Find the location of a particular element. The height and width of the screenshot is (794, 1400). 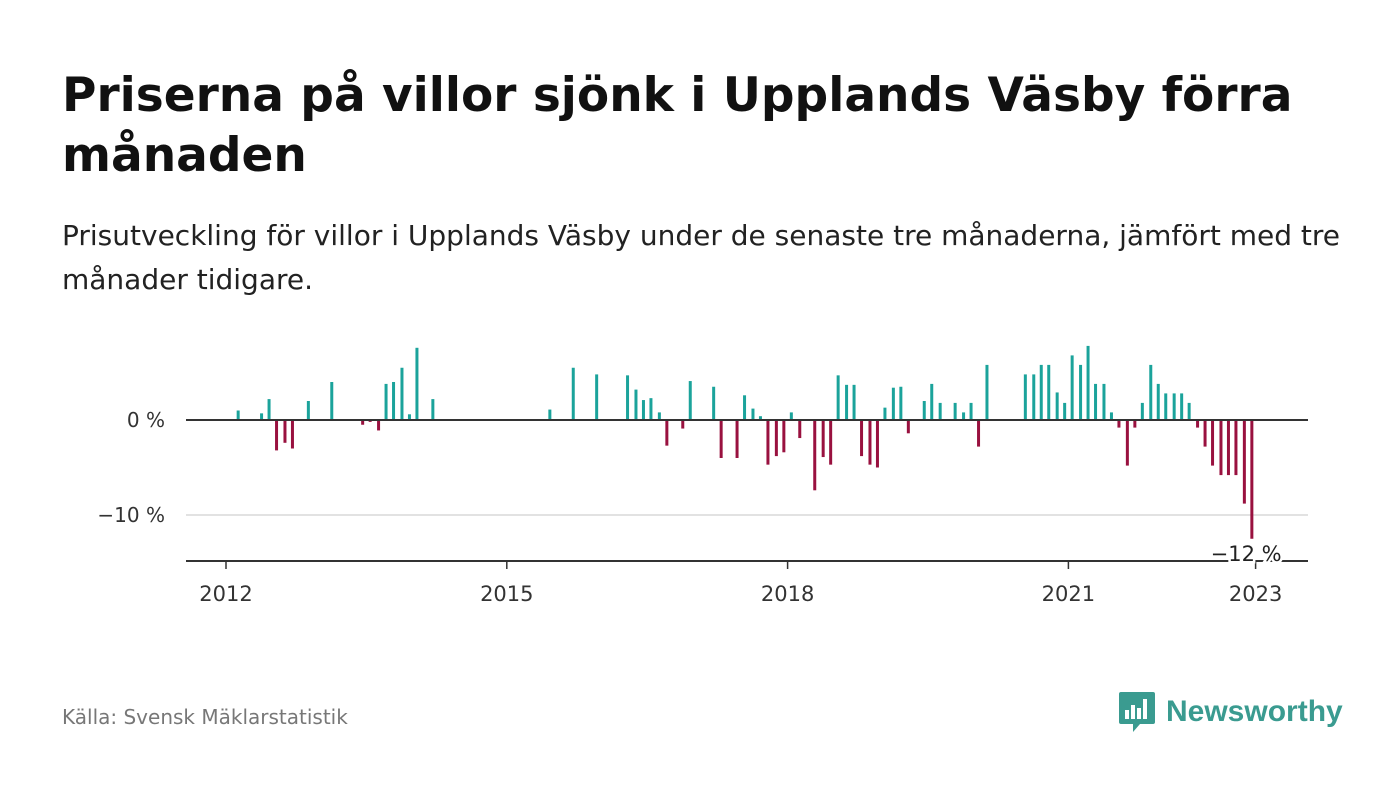

bar-chart-speech-bubble-icon is located at coordinates (1137, 712).